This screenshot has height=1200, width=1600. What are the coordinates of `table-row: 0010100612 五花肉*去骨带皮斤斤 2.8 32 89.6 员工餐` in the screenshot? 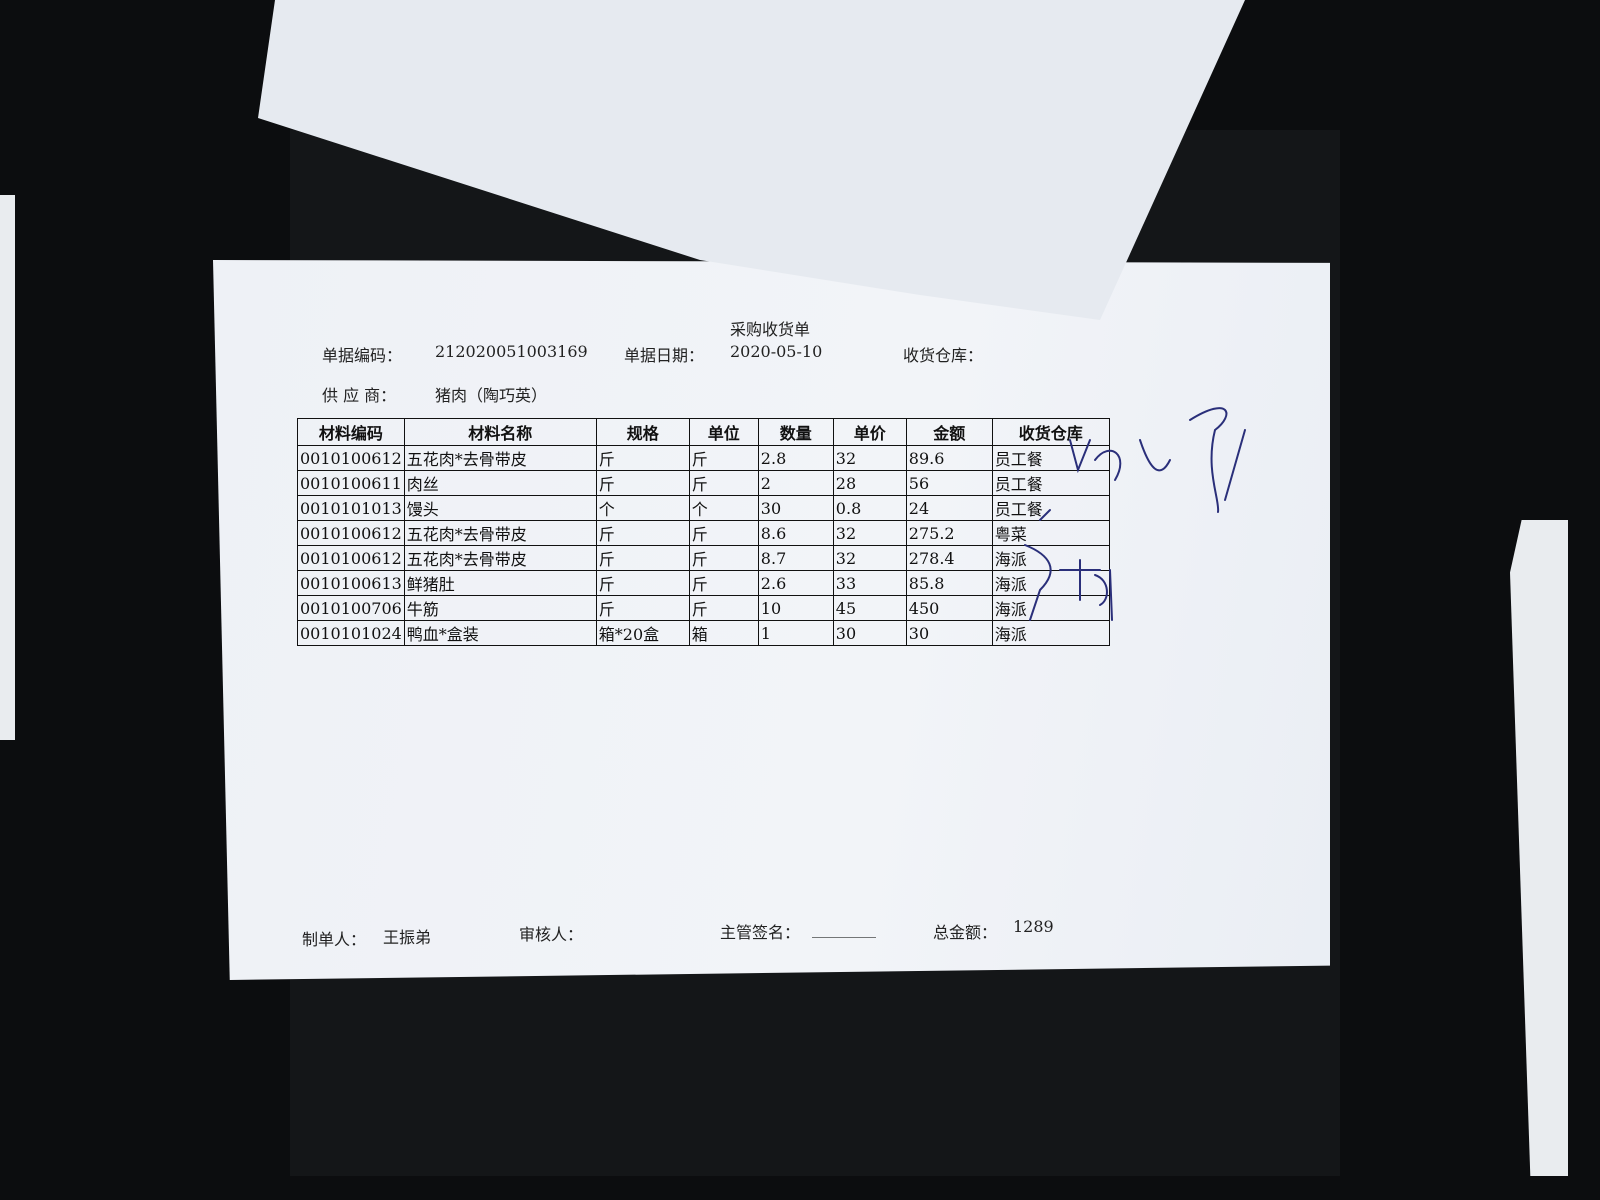 It's located at (703, 458).